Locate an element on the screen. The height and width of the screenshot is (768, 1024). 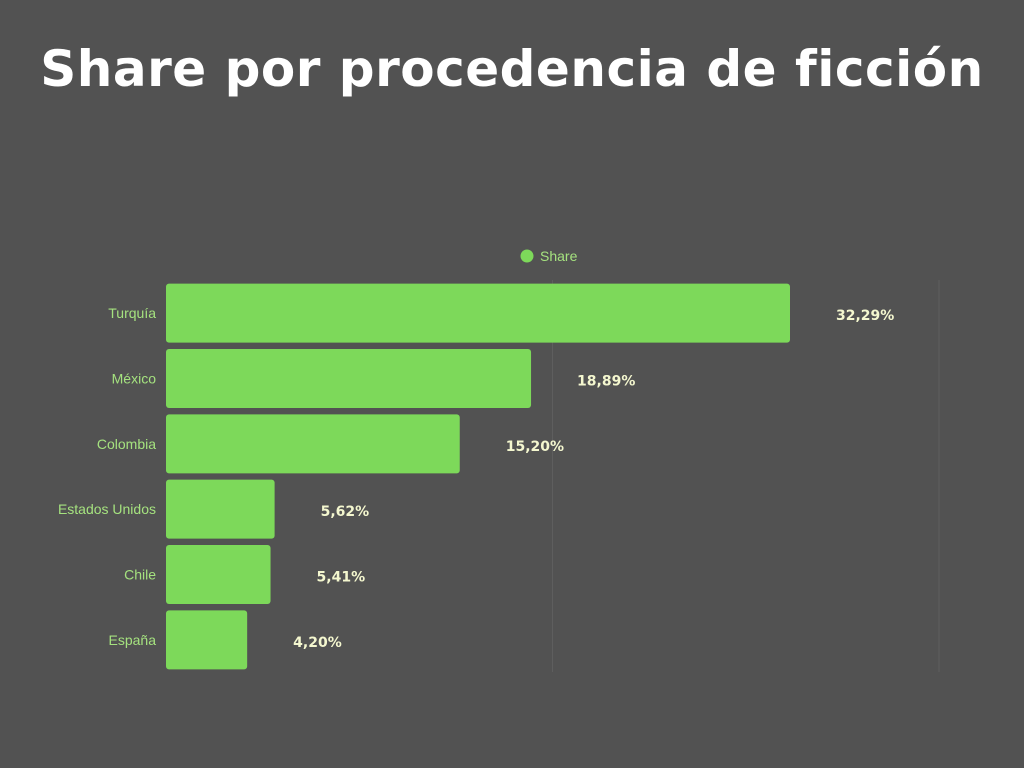
value-label-4: 5,41% is located at coordinates (341, 578).